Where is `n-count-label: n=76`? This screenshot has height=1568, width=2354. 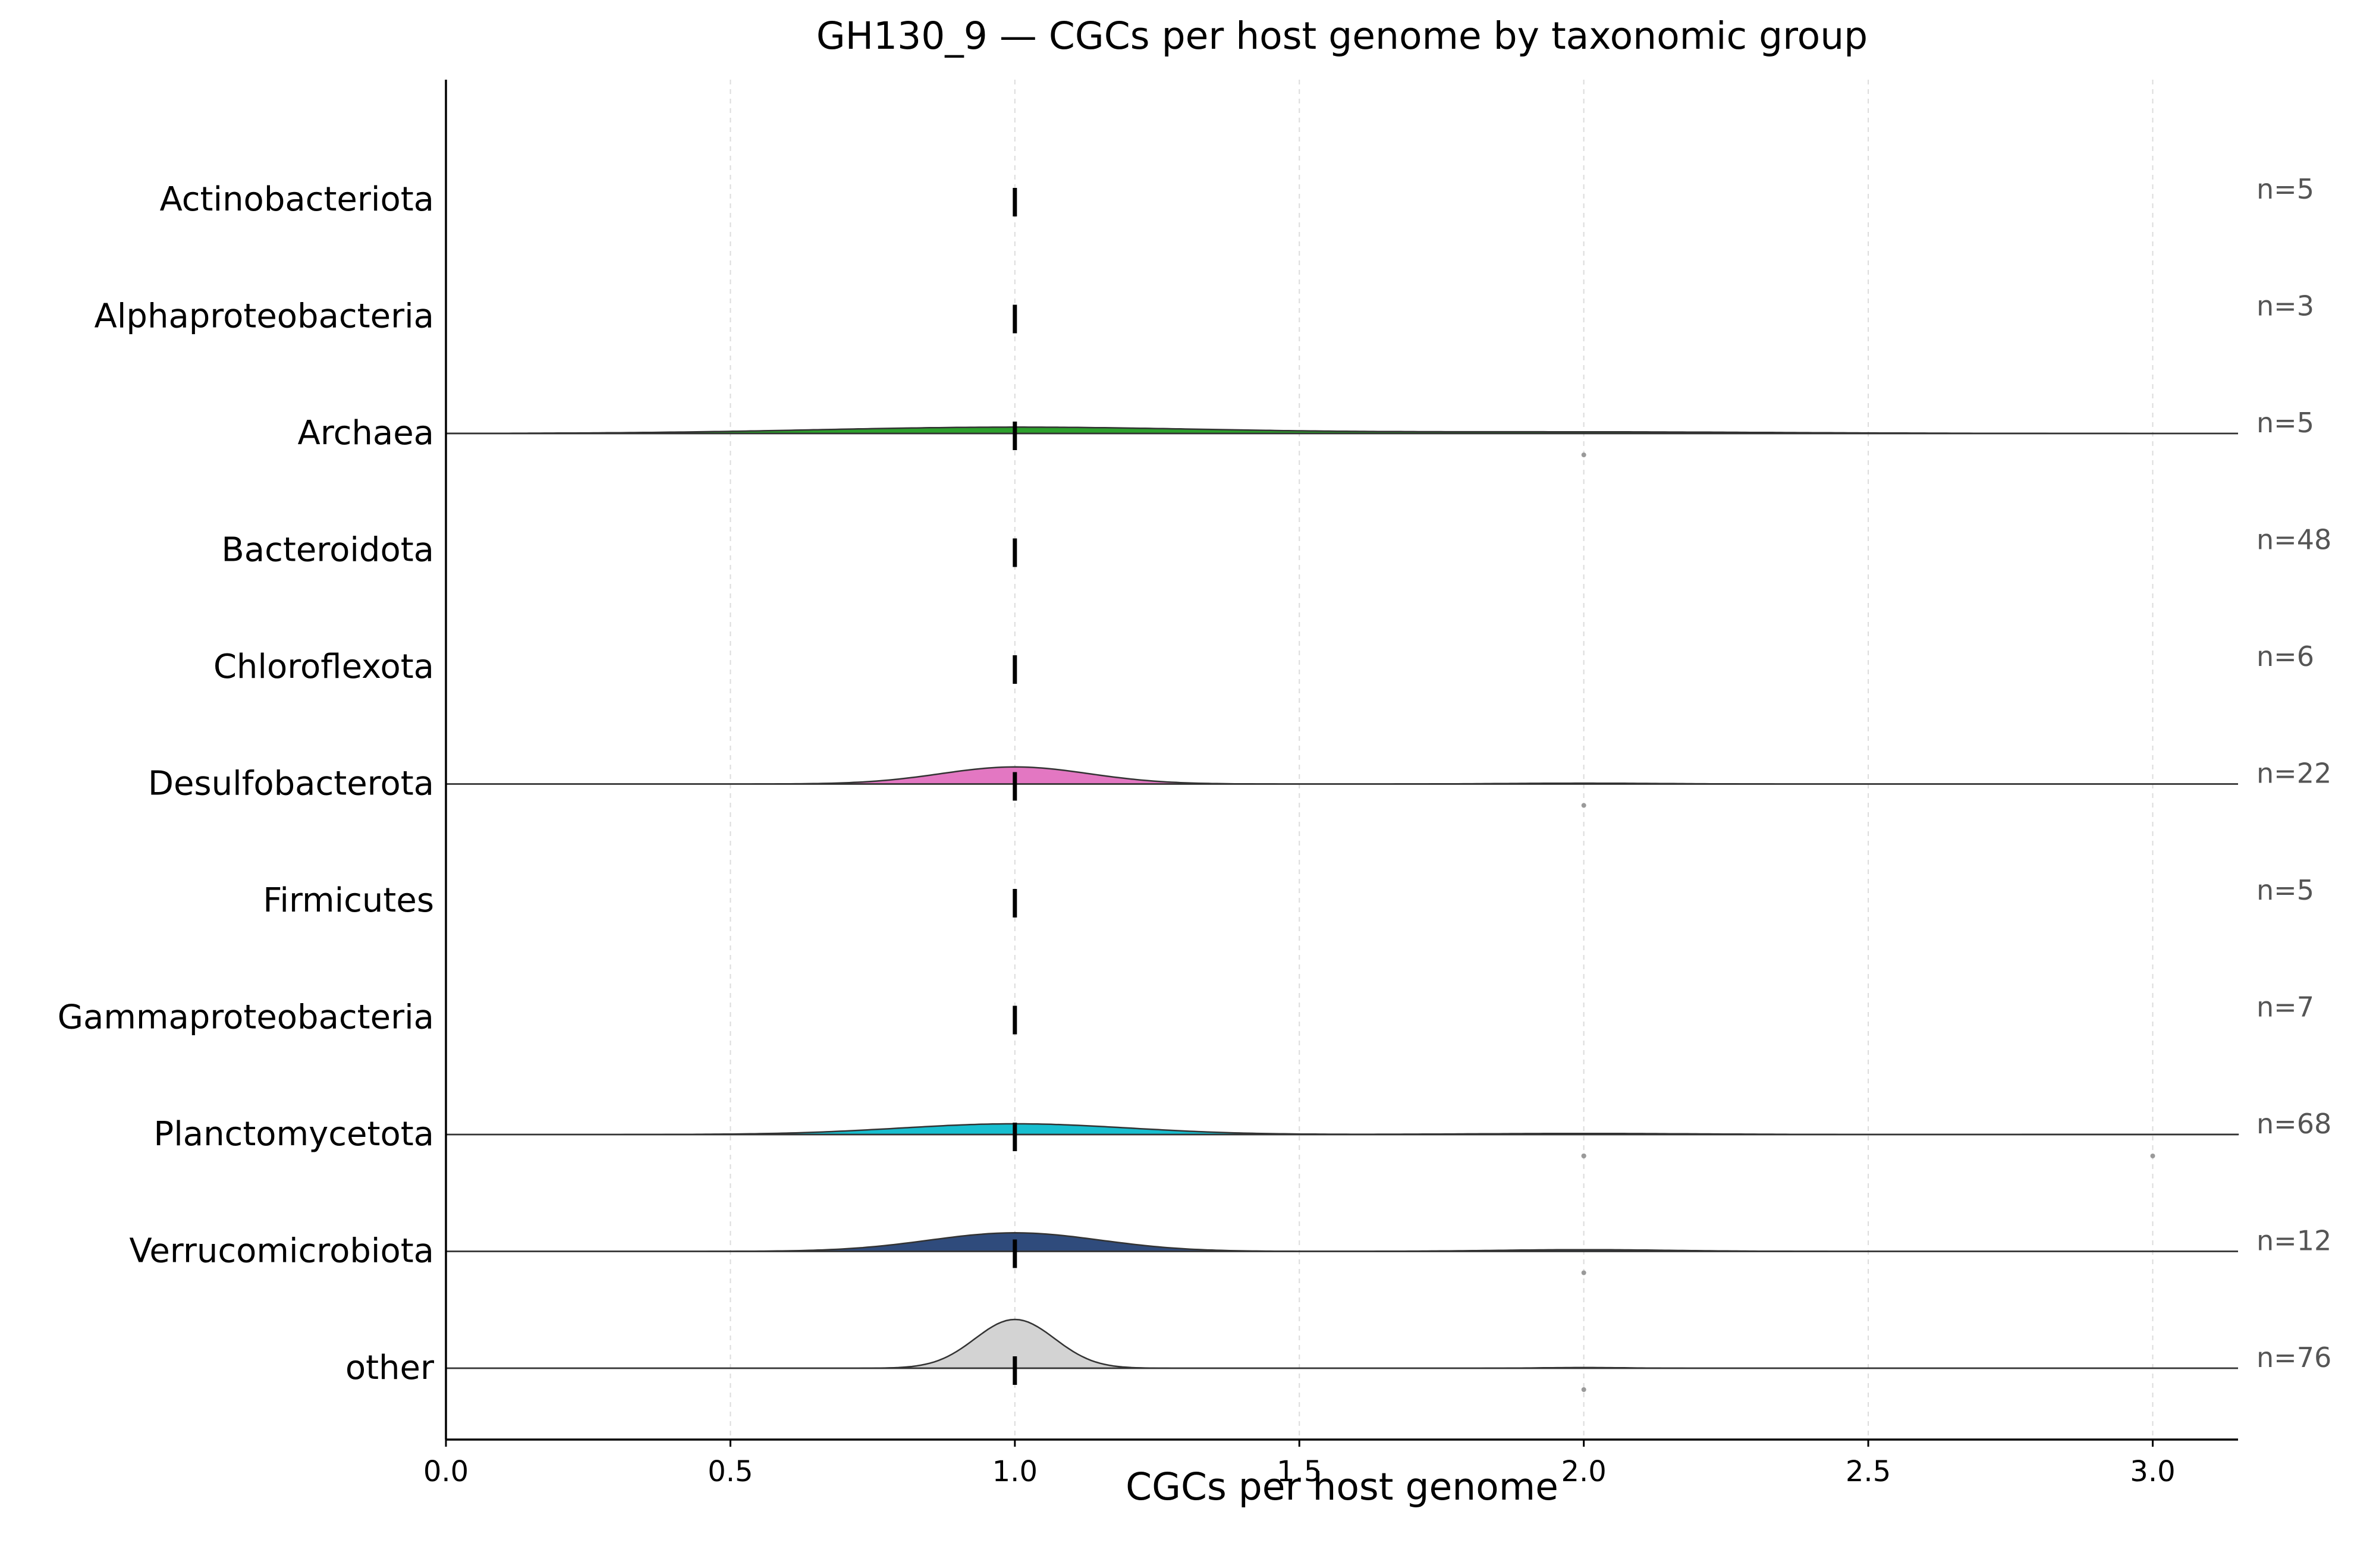
n-count-label: n=76 is located at coordinates (2293, 1357).